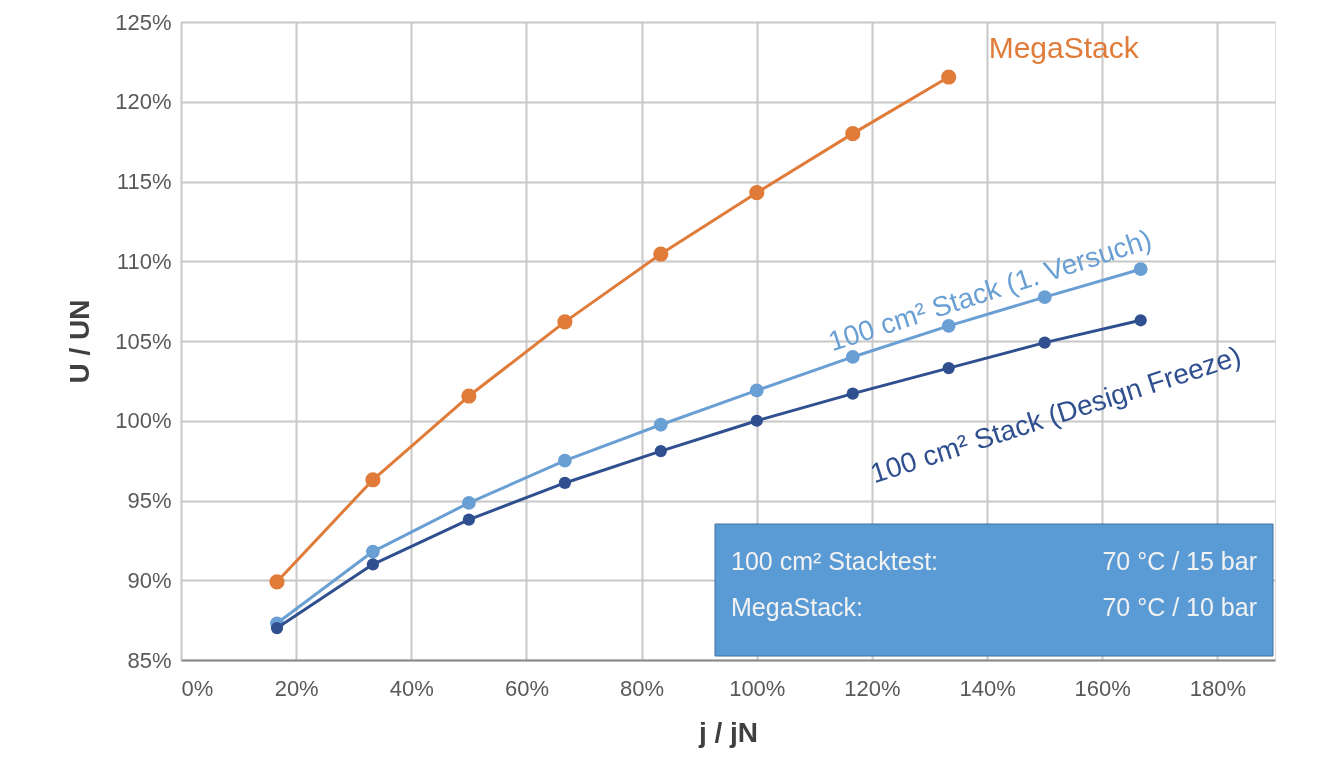  Describe the element at coordinates (728, 732) in the screenshot. I see `x-axis-title: j / jN` at that location.